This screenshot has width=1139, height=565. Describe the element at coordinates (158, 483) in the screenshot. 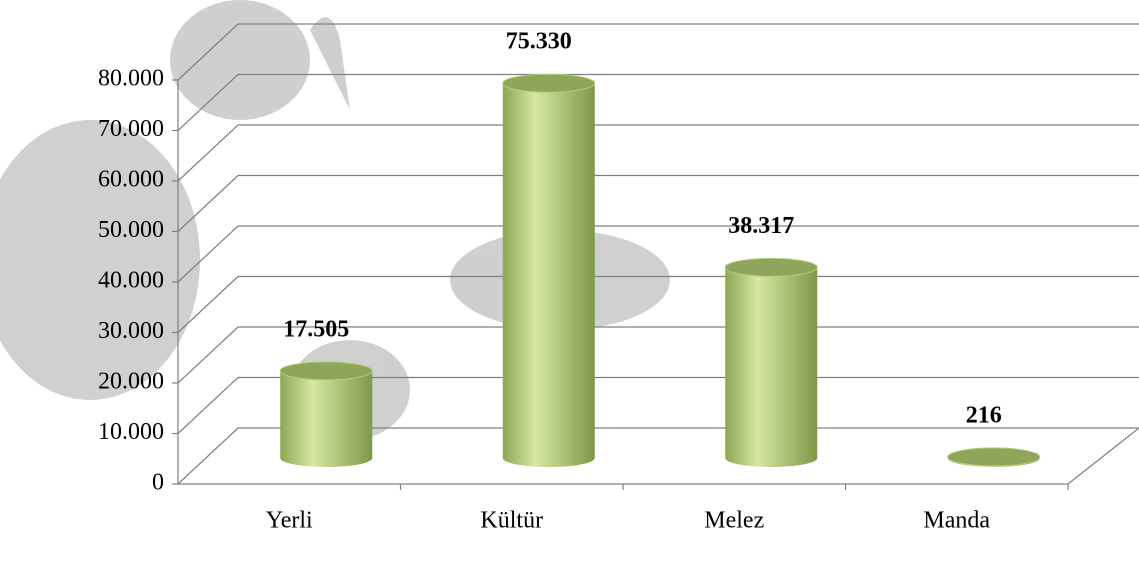

I see `y-tick-label: 0` at that location.